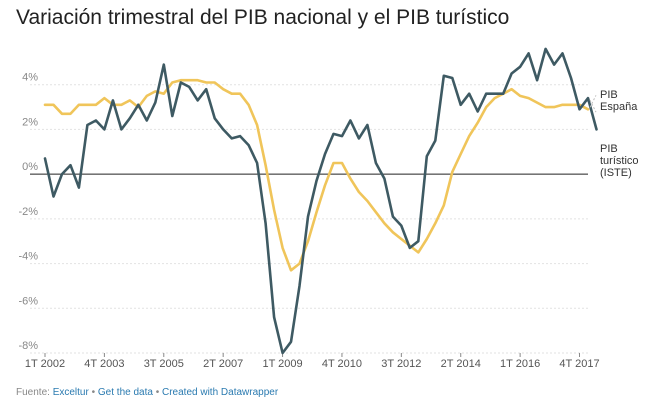 This screenshot has width=657, height=411. I want to click on x-tick-label: 3T 2005, so click(164, 364).